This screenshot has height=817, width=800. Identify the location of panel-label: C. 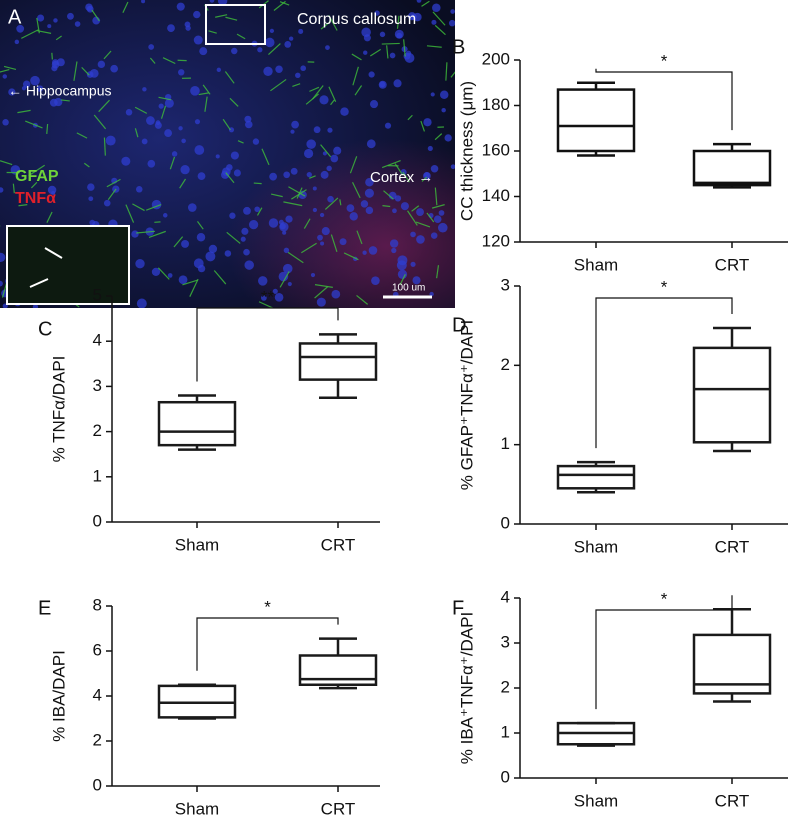
(45, 329).